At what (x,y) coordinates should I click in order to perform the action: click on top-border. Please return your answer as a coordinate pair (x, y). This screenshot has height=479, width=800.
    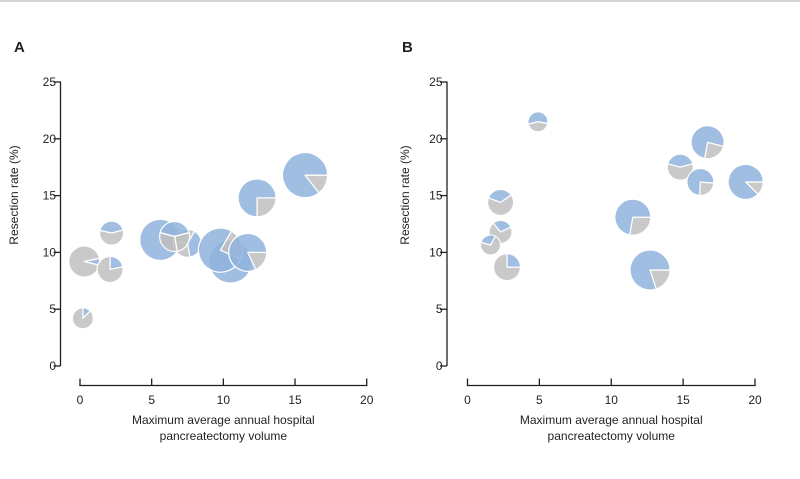
    Looking at the image, I should click on (400, 1).